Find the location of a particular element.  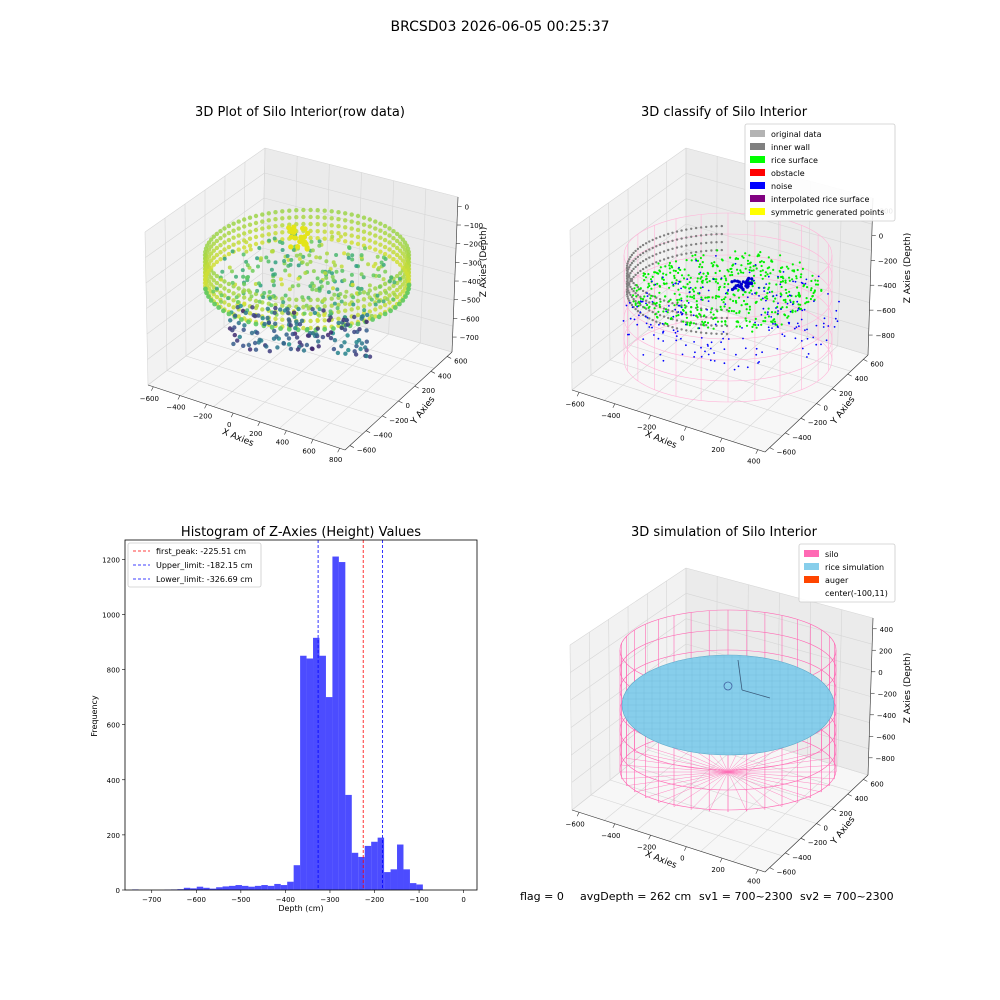

gridline is located at coordinates (244, 237).